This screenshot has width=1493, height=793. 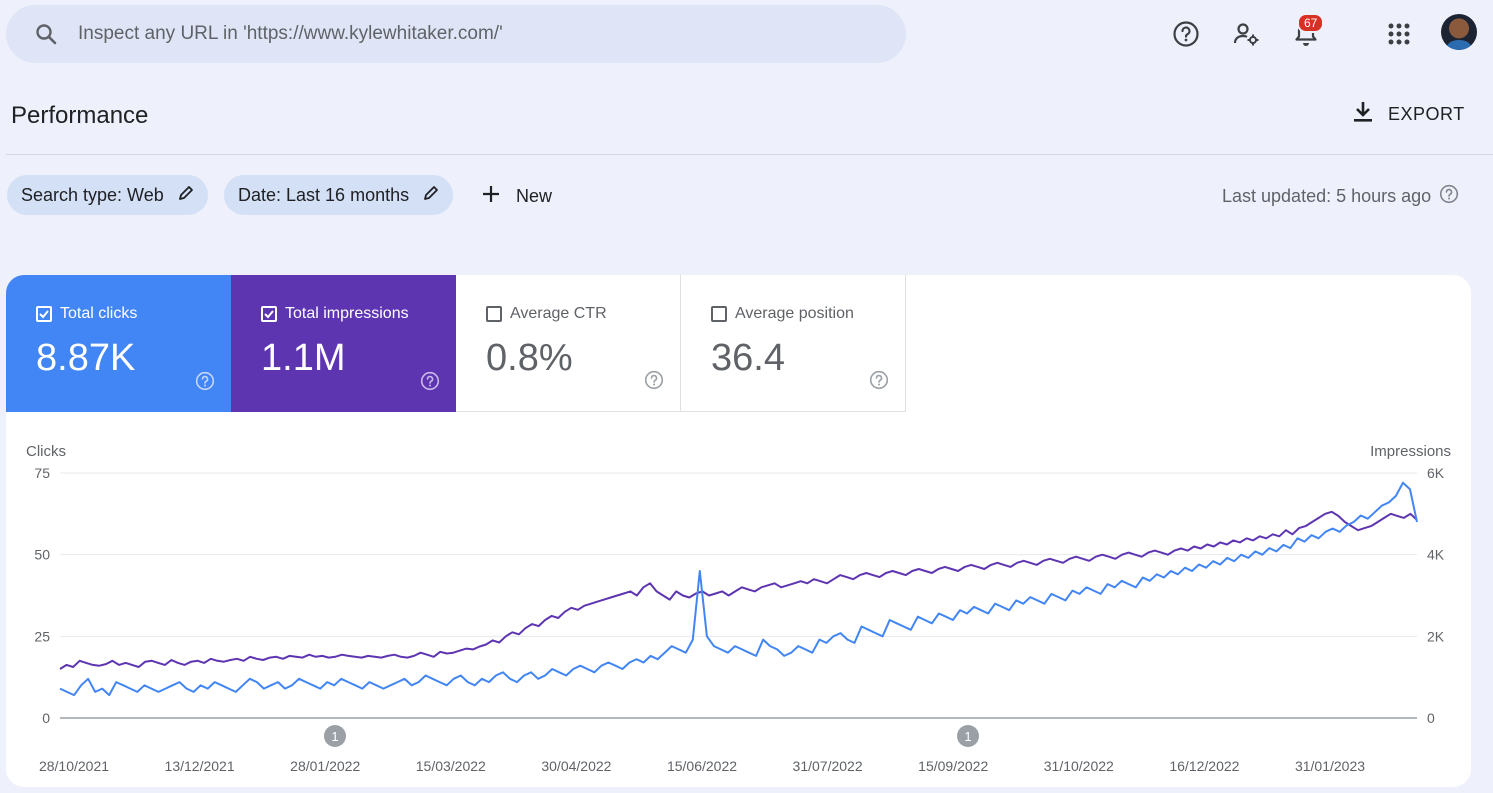 I want to click on search-type-label: Search type: Web, so click(x=92, y=194).